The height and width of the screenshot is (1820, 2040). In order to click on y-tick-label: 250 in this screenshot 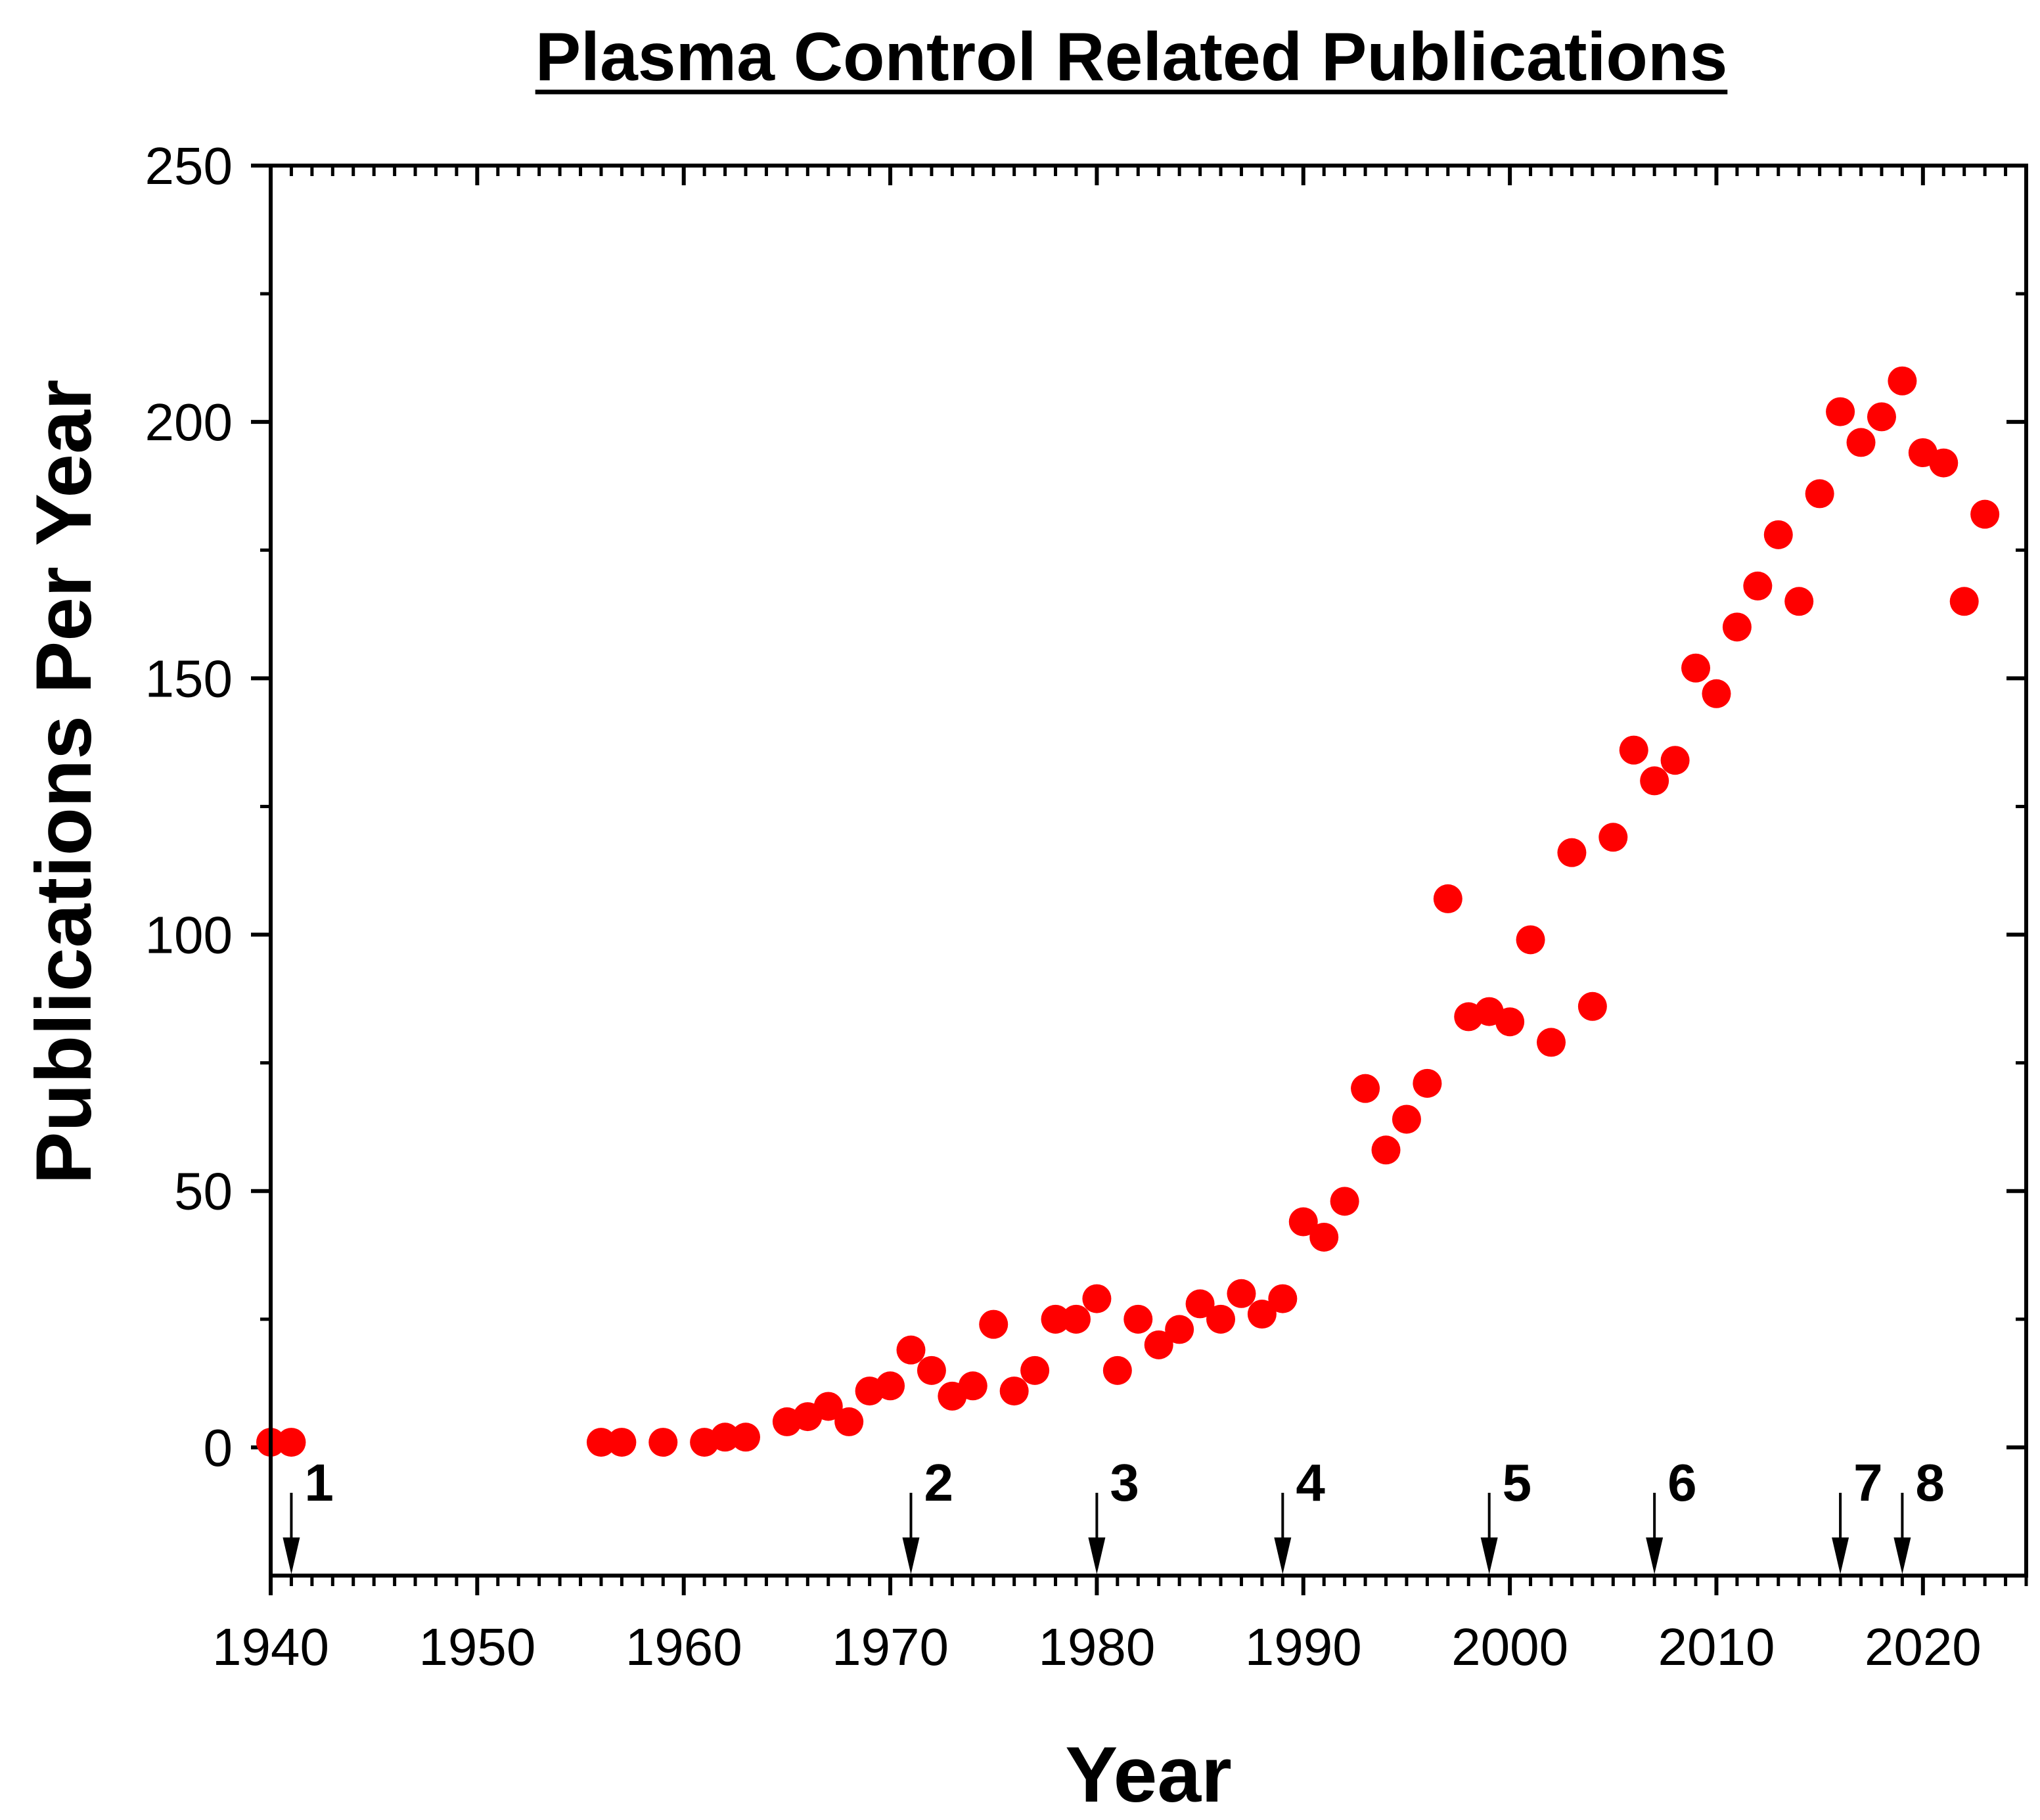, I will do `click(189, 166)`.